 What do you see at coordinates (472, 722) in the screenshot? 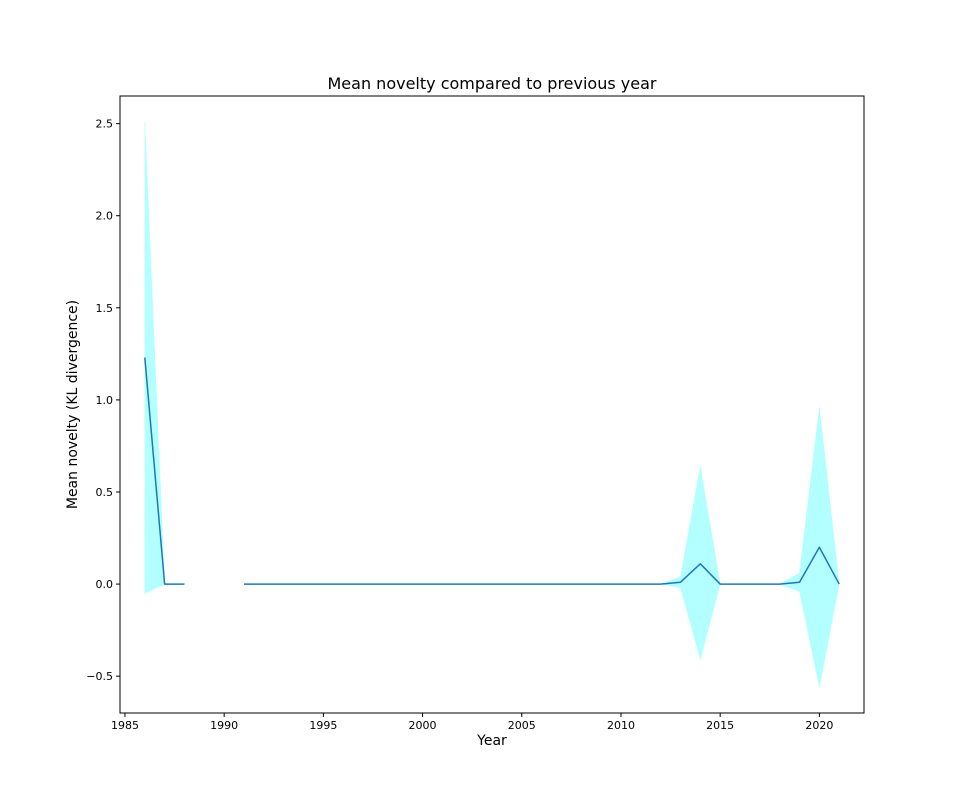
I see `x-axis-ticks: 1985 1990 1995 2000 2005 2010 2015 2020` at bounding box center [472, 722].